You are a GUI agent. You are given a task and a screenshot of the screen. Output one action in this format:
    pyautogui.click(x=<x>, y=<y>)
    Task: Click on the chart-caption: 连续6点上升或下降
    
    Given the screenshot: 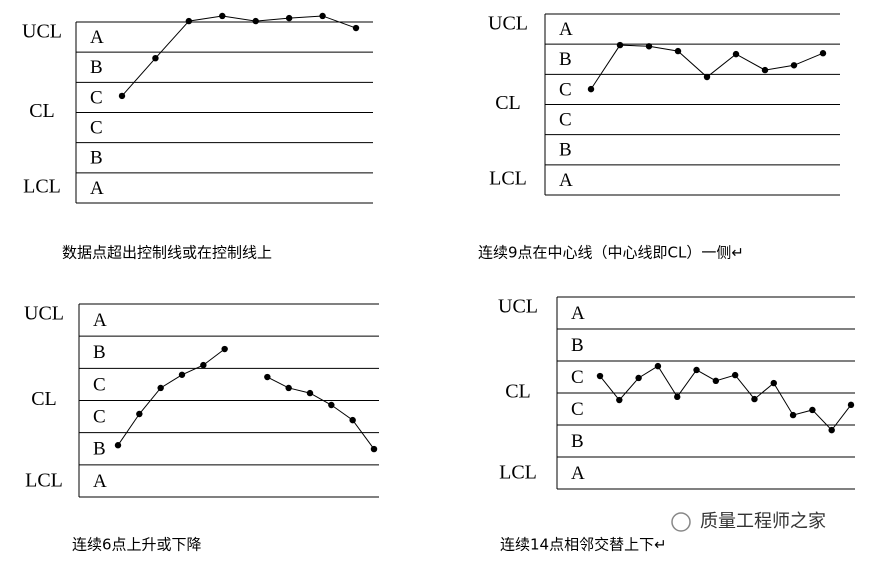 What is the action you would take?
    pyautogui.click(x=137, y=545)
    